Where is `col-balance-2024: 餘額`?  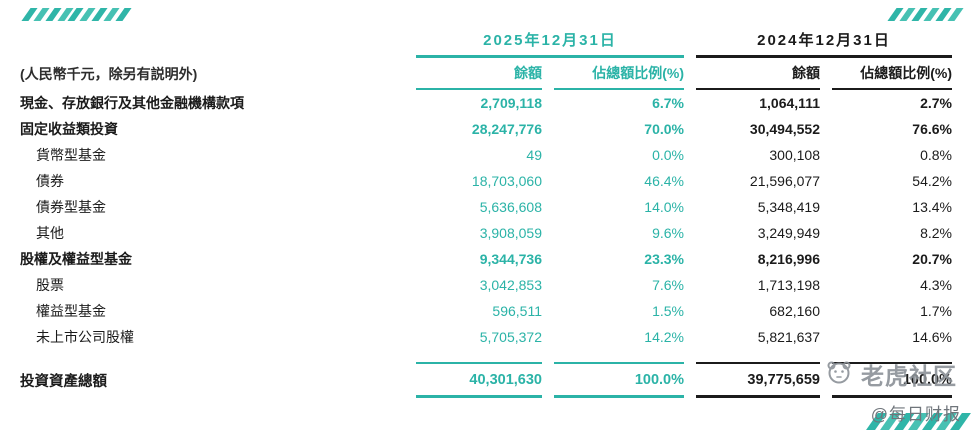 col-balance-2024: 餘額 is located at coordinates (758, 74).